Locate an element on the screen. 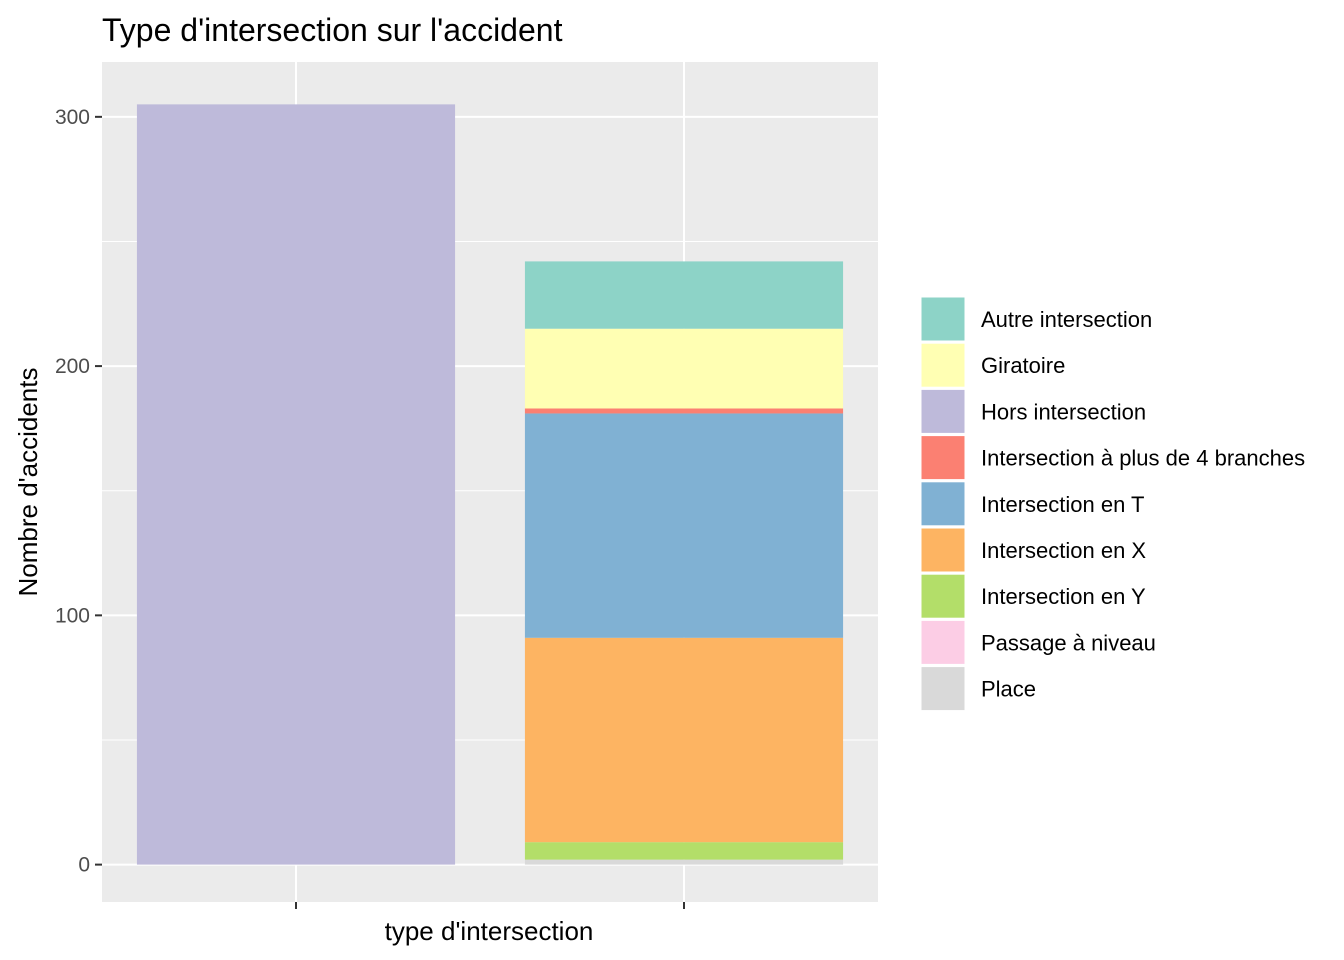  y-axis-title: Nombre d'accidents is located at coordinates (28, 482).